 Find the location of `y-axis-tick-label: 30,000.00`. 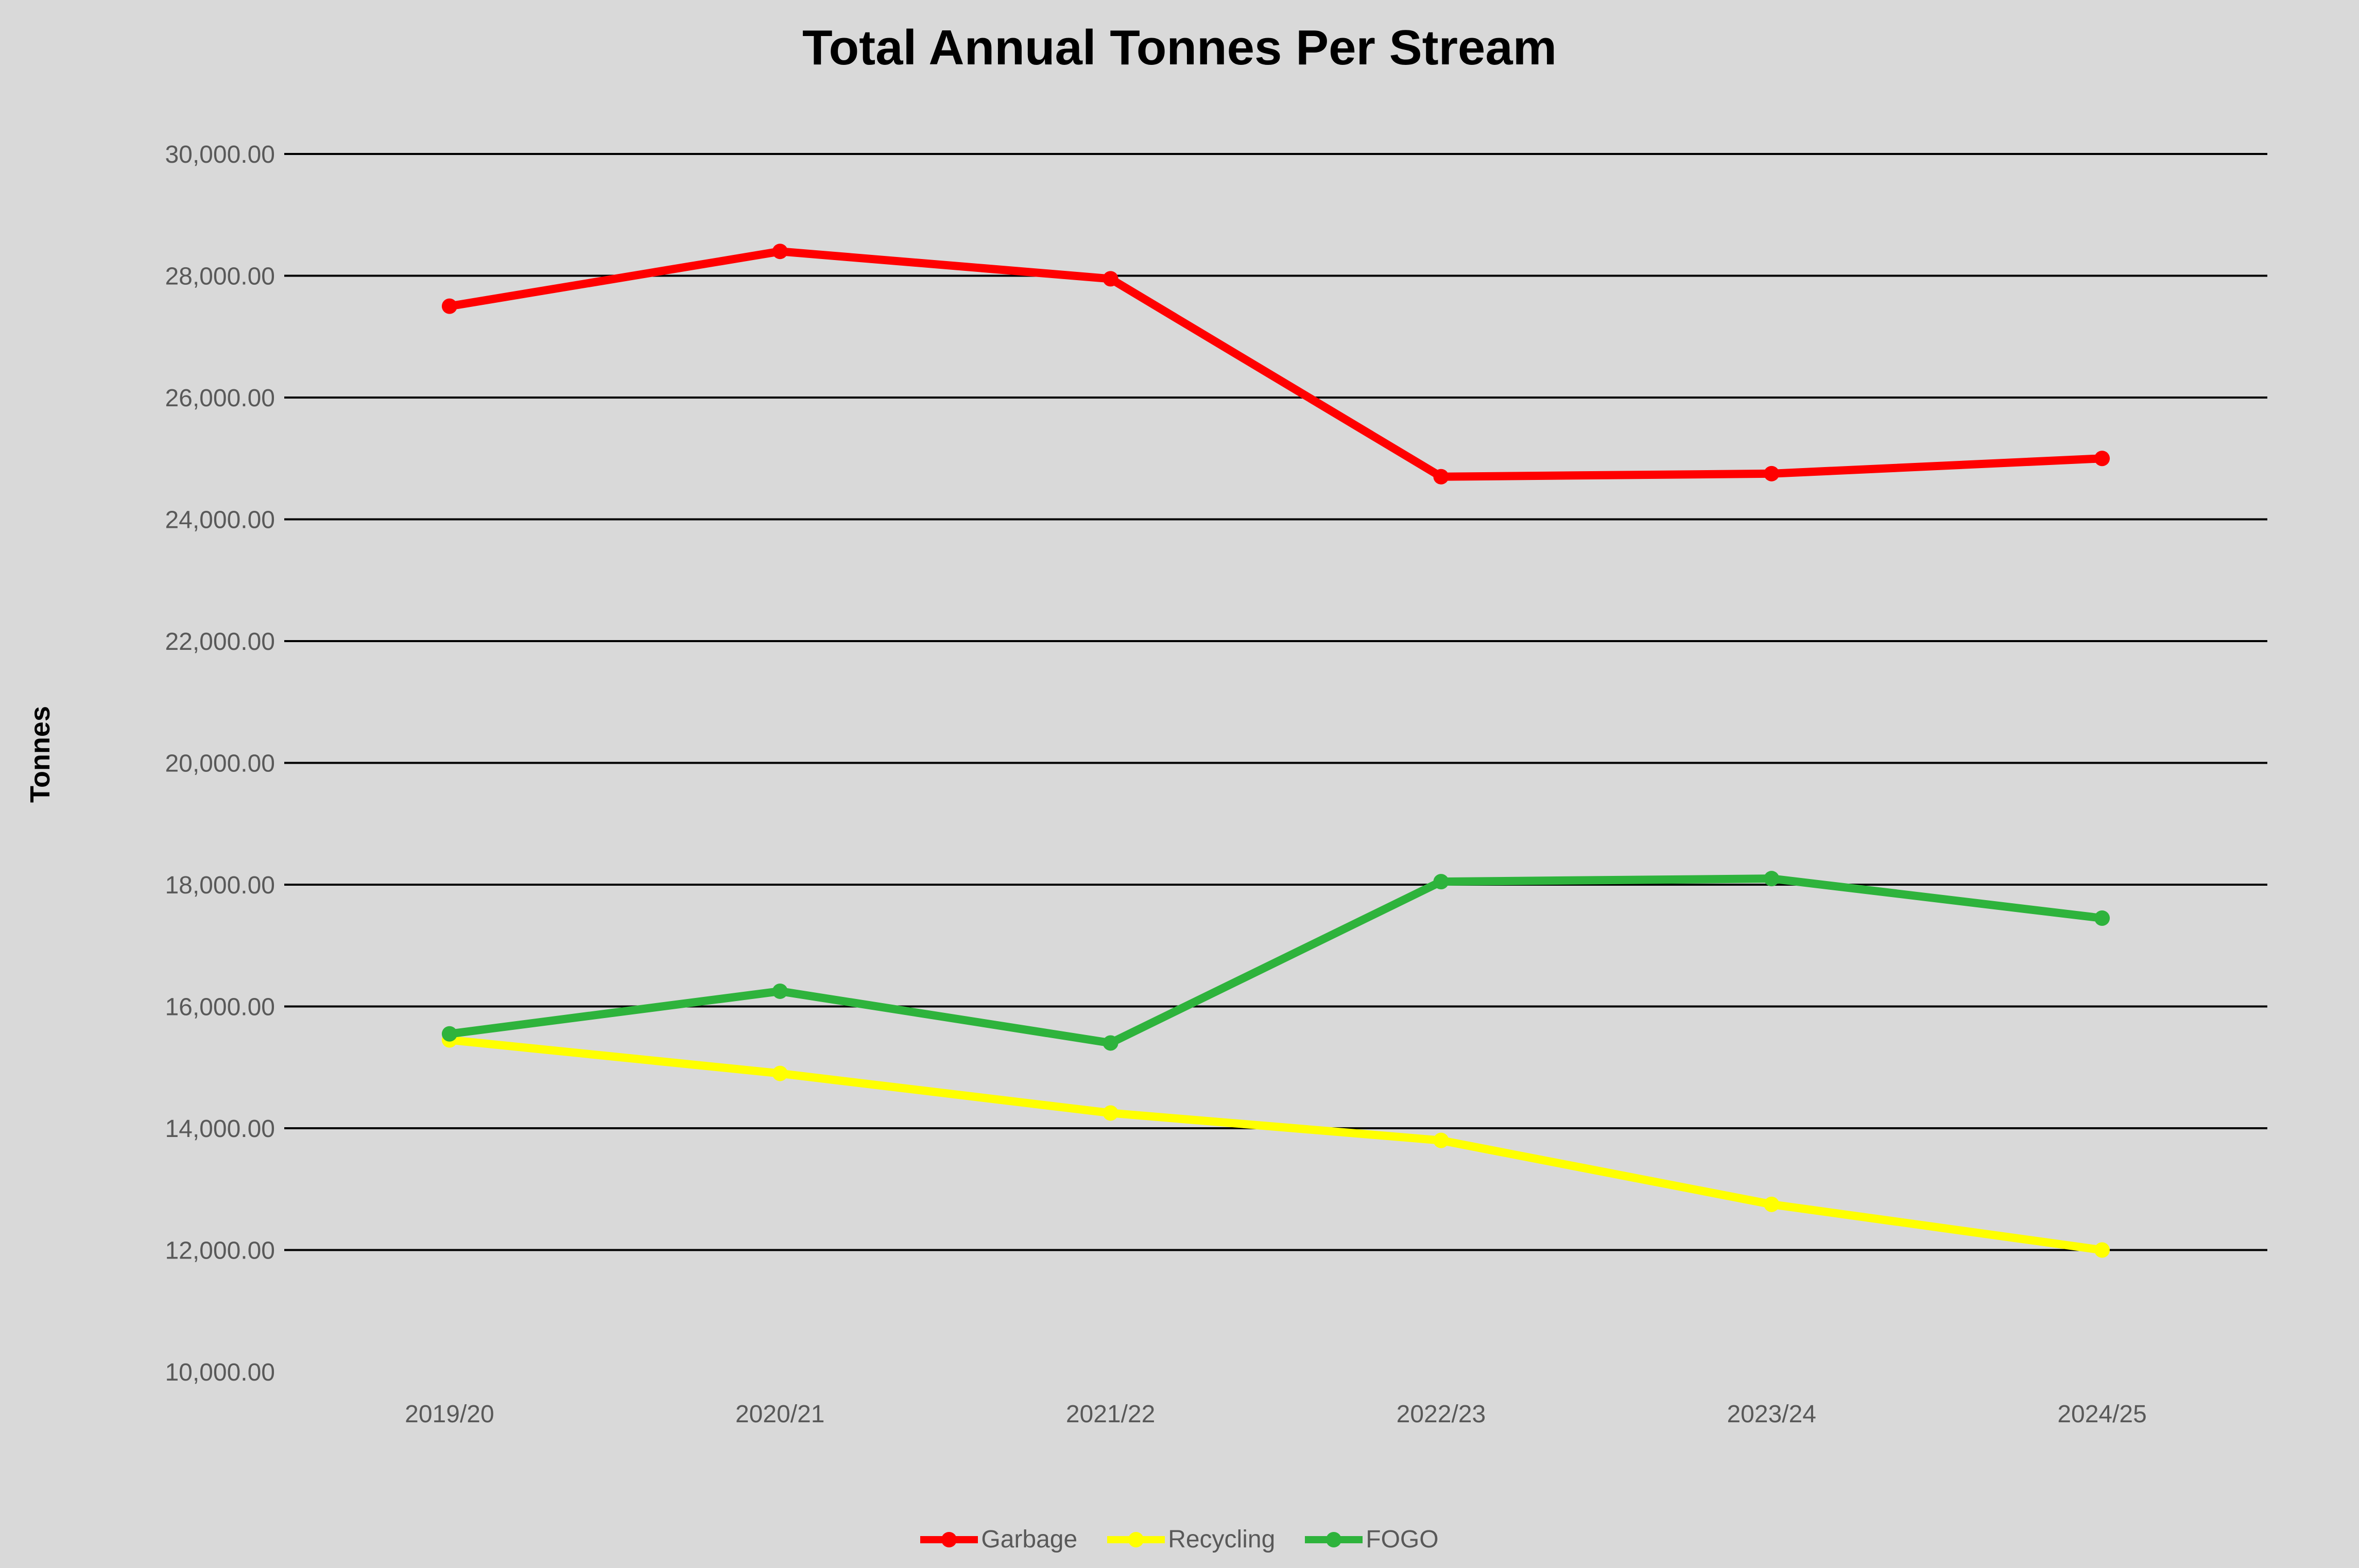

y-axis-tick-label: 30,000.00 is located at coordinates (220, 154).